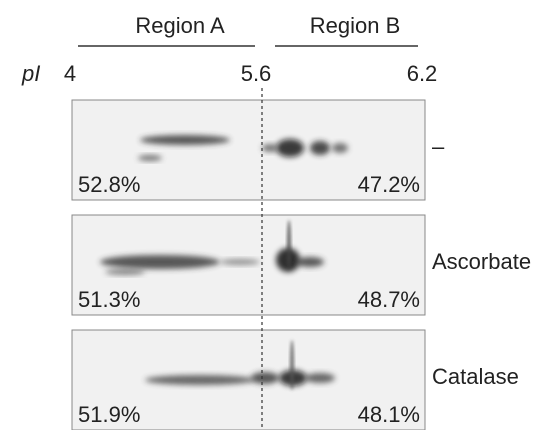 The image size is (557, 430). Describe the element at coordinates (70, 73) in the screenshot. I see `ph-tick: 4` at that location.